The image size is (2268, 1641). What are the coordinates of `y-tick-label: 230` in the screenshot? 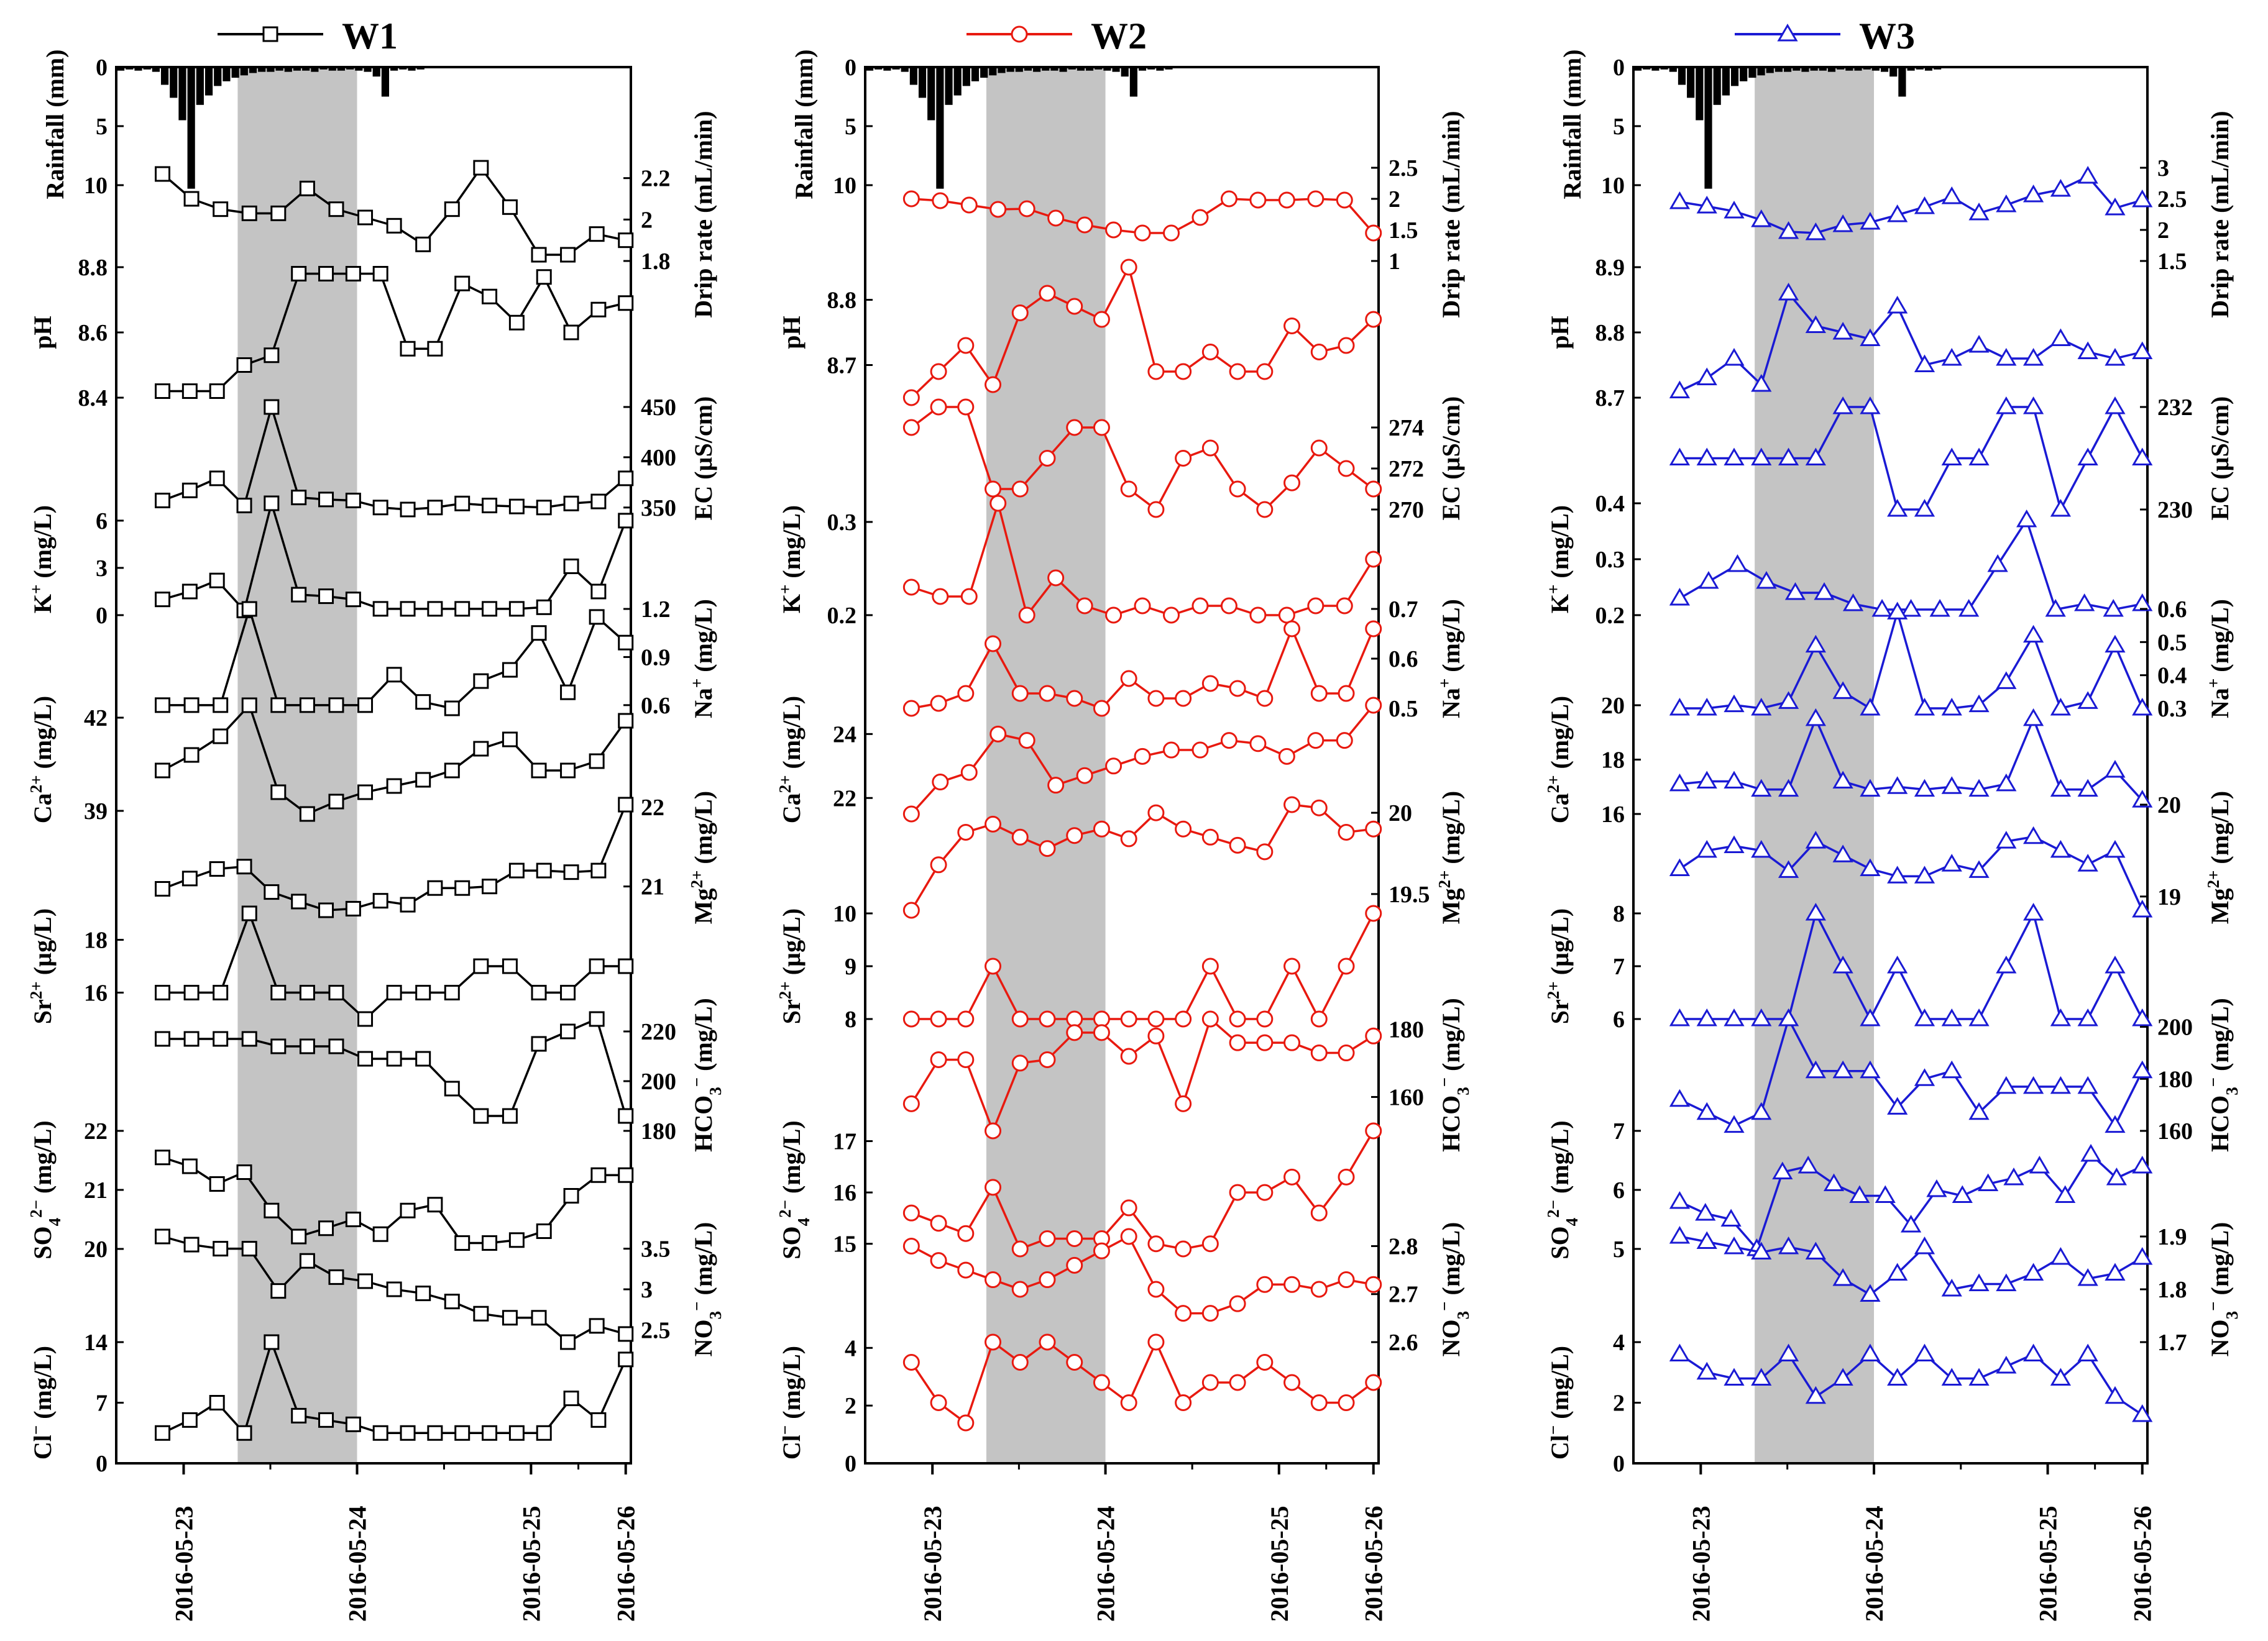 It's located at (2175, 510).